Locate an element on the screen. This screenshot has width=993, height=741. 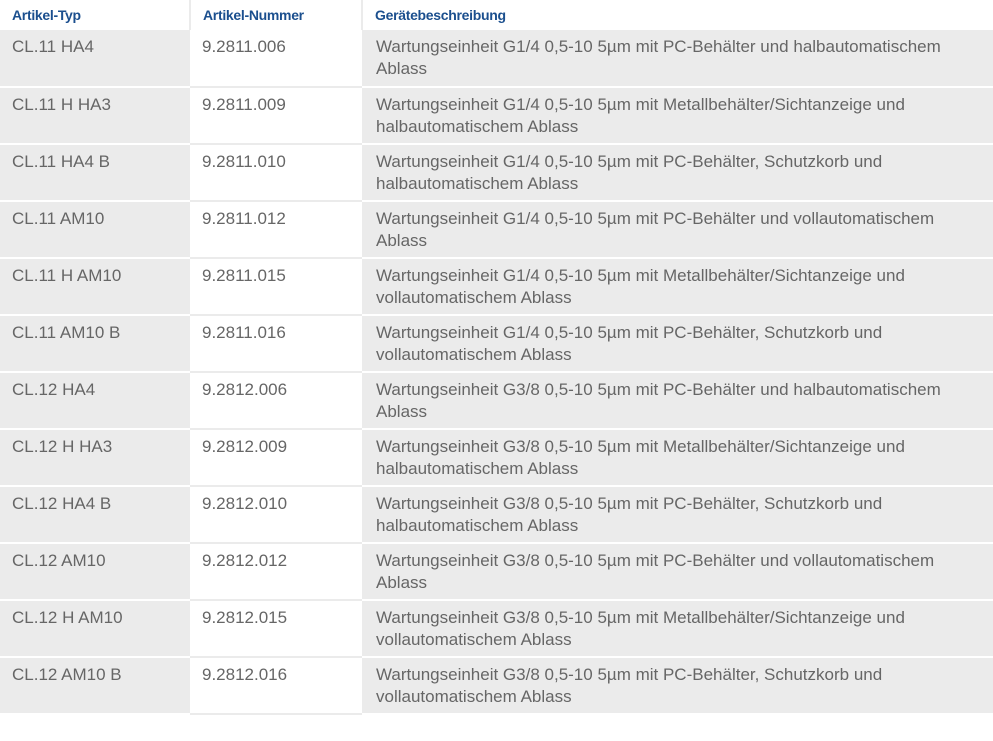
artikel-nummer-cell: 9.2811.012 is located at coordinates (276, 230).